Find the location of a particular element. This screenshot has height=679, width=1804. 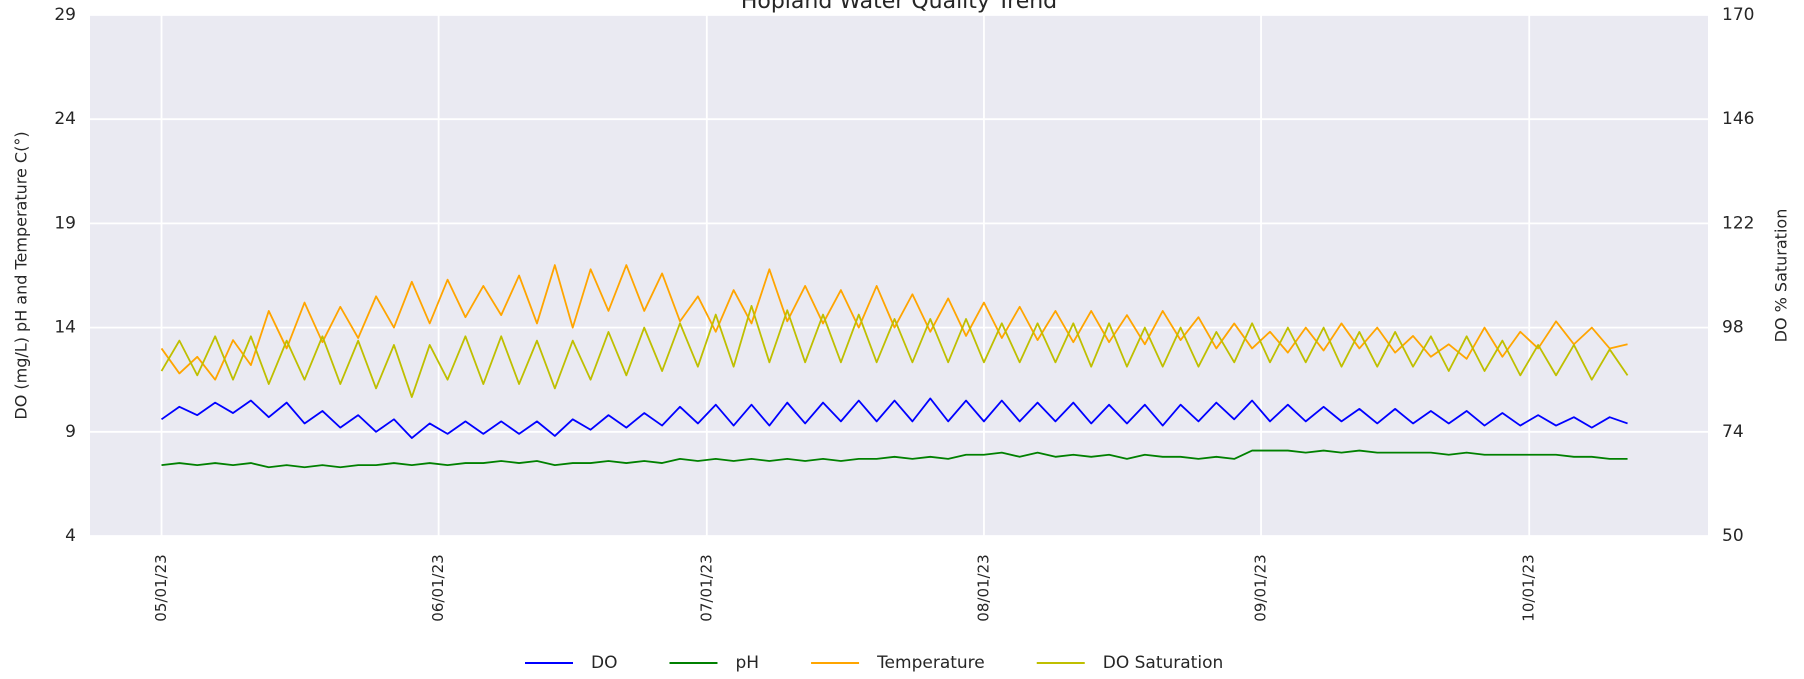

y-tick-label: 9 is located at coordinates (70, 432).